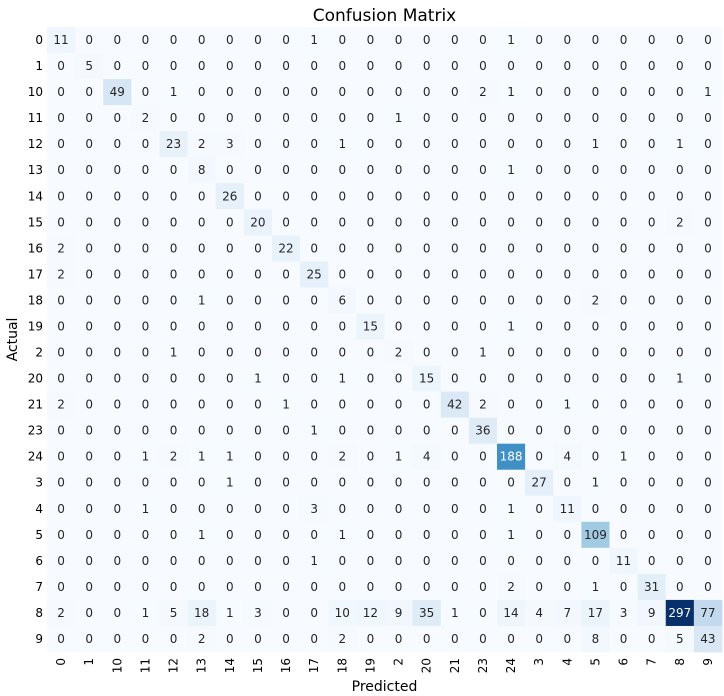 The height and width of the screenshot is (696, 724). What do you see at coordinates (89, 66) in the screenshot?
I see `cell-value: 5` at bounding box center [89, 66].